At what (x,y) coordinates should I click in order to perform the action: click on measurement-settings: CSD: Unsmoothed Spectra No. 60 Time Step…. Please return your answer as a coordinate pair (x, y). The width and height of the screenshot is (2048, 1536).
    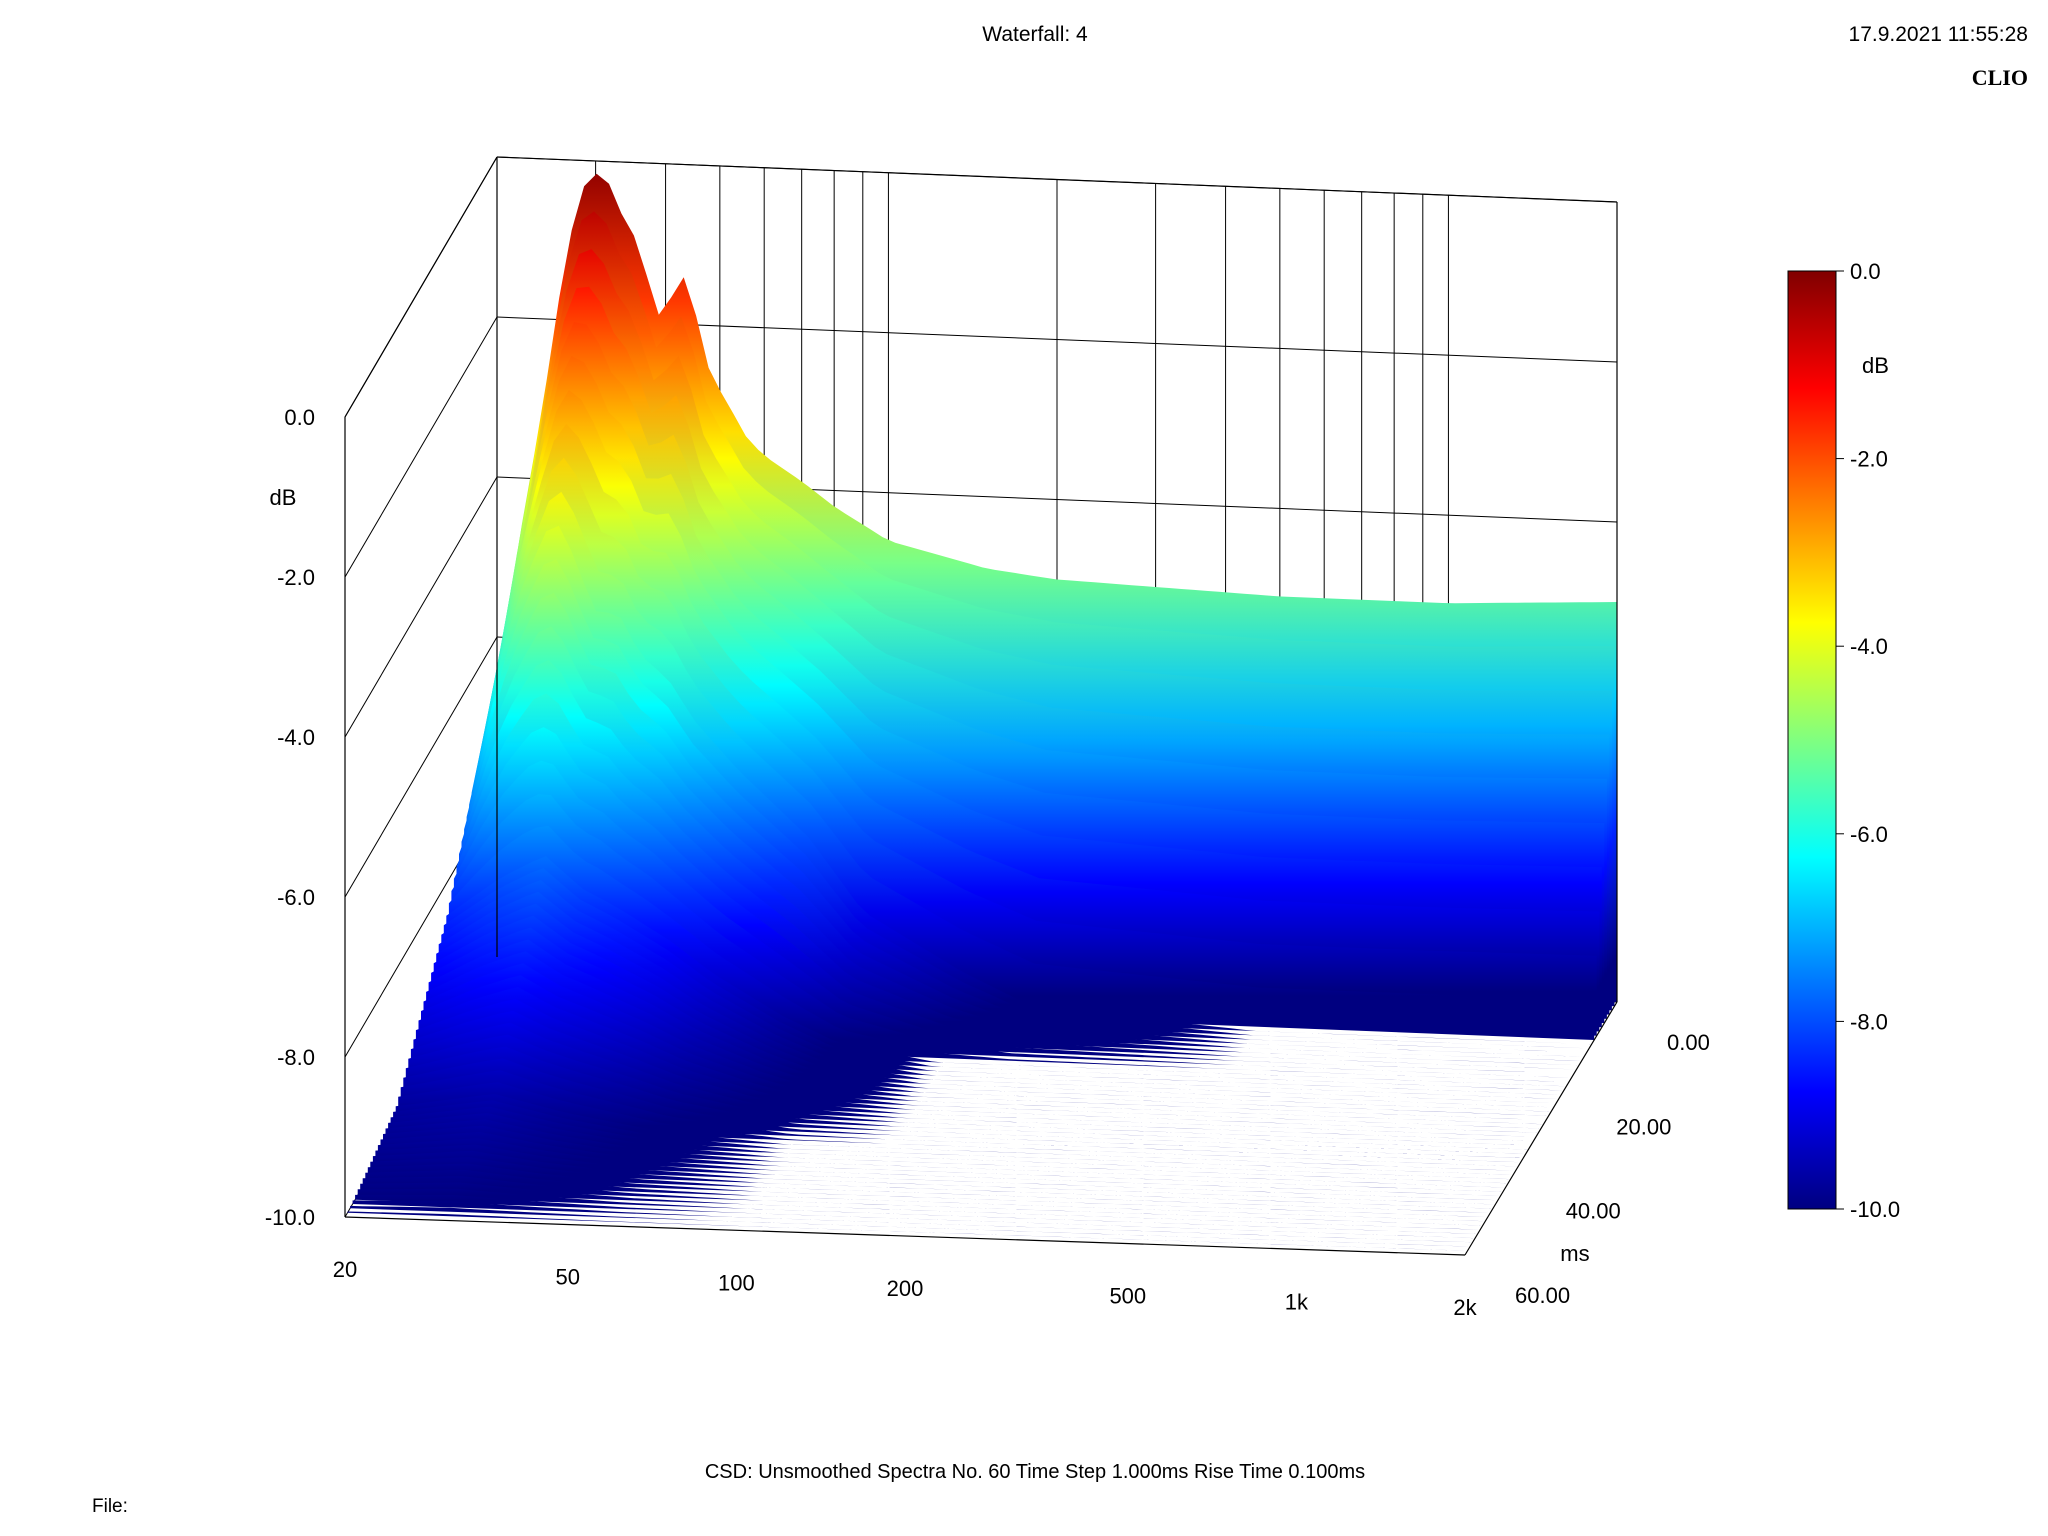
    Looking at the image, I should click on (1035, 1472).